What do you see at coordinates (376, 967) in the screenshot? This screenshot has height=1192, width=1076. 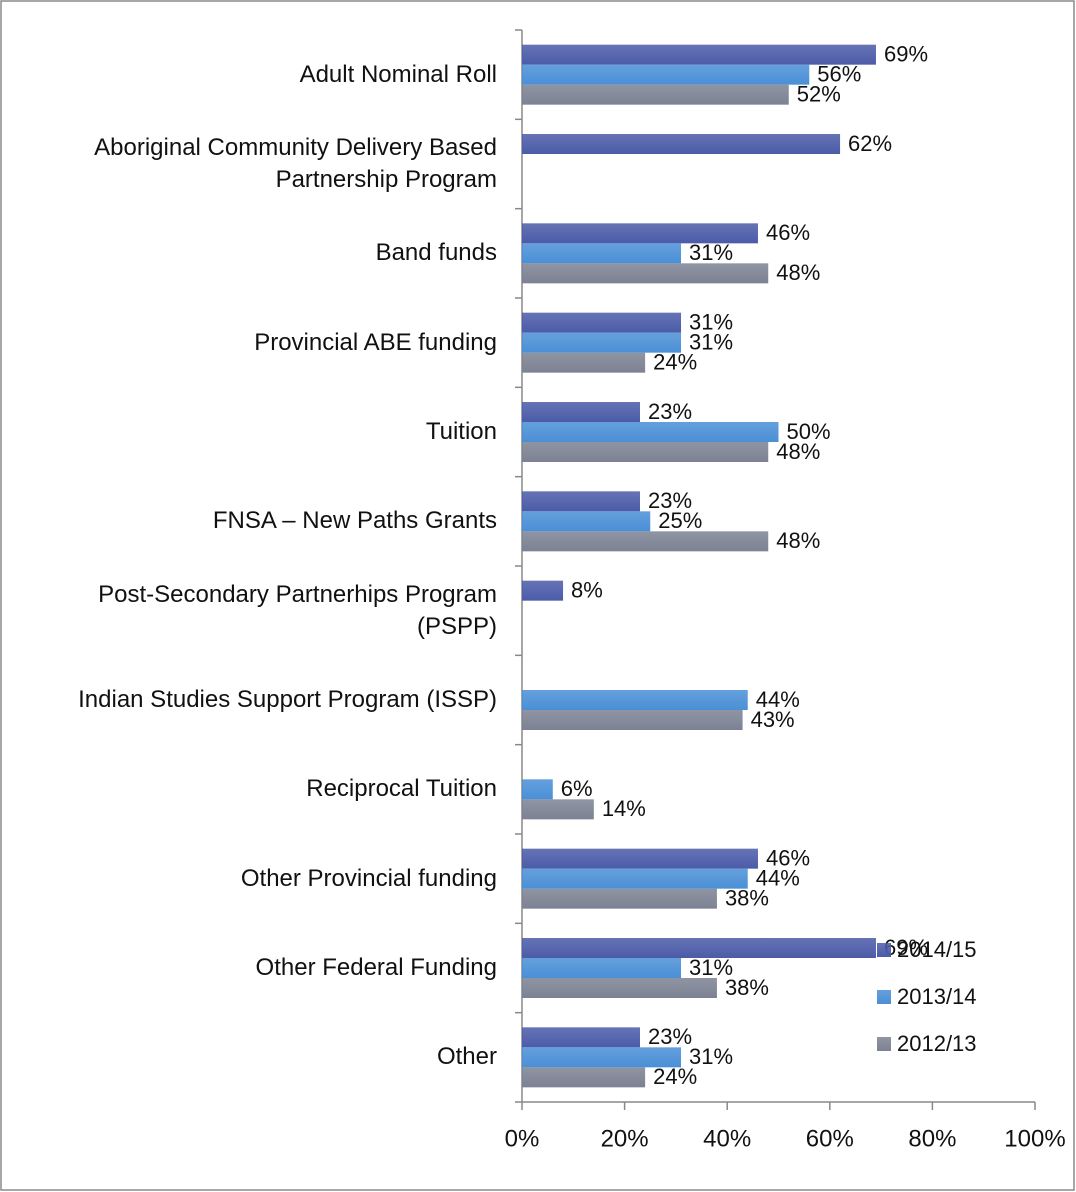 I see `category-text: Other Federal Funding` at bounding box center [376, 967].